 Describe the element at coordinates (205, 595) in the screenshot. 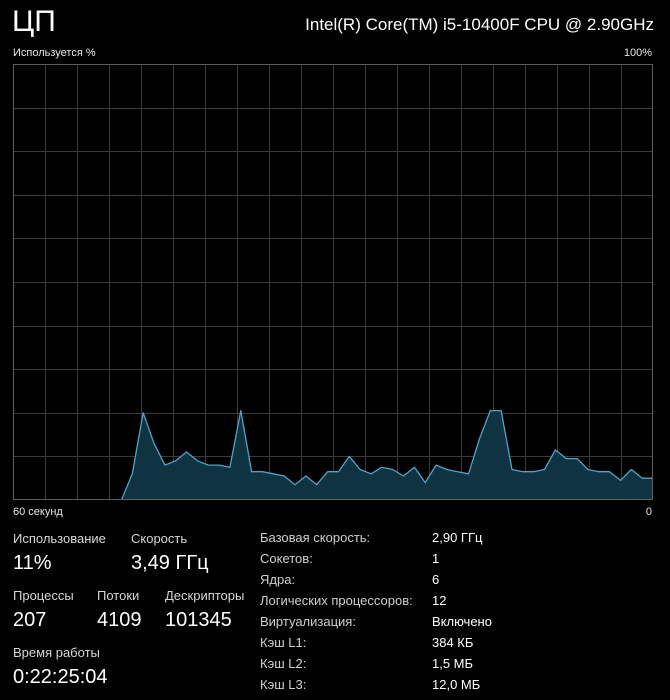

I see `handles-label: Дескрипторы` at that location.